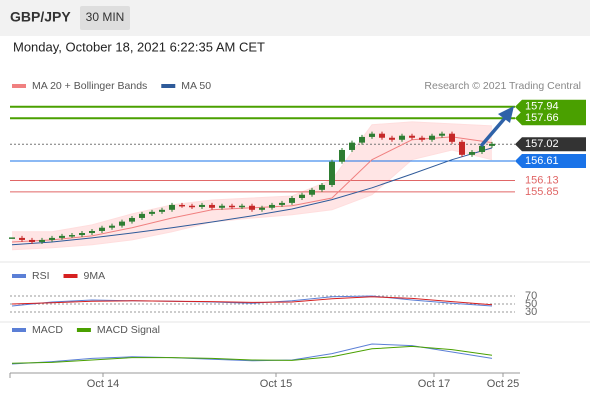 The height and width of the screenshot is (400, 590). I want to click on subtitle: Monday, October 18, 2021 6:22:35 AM CET, so click(139, 46).